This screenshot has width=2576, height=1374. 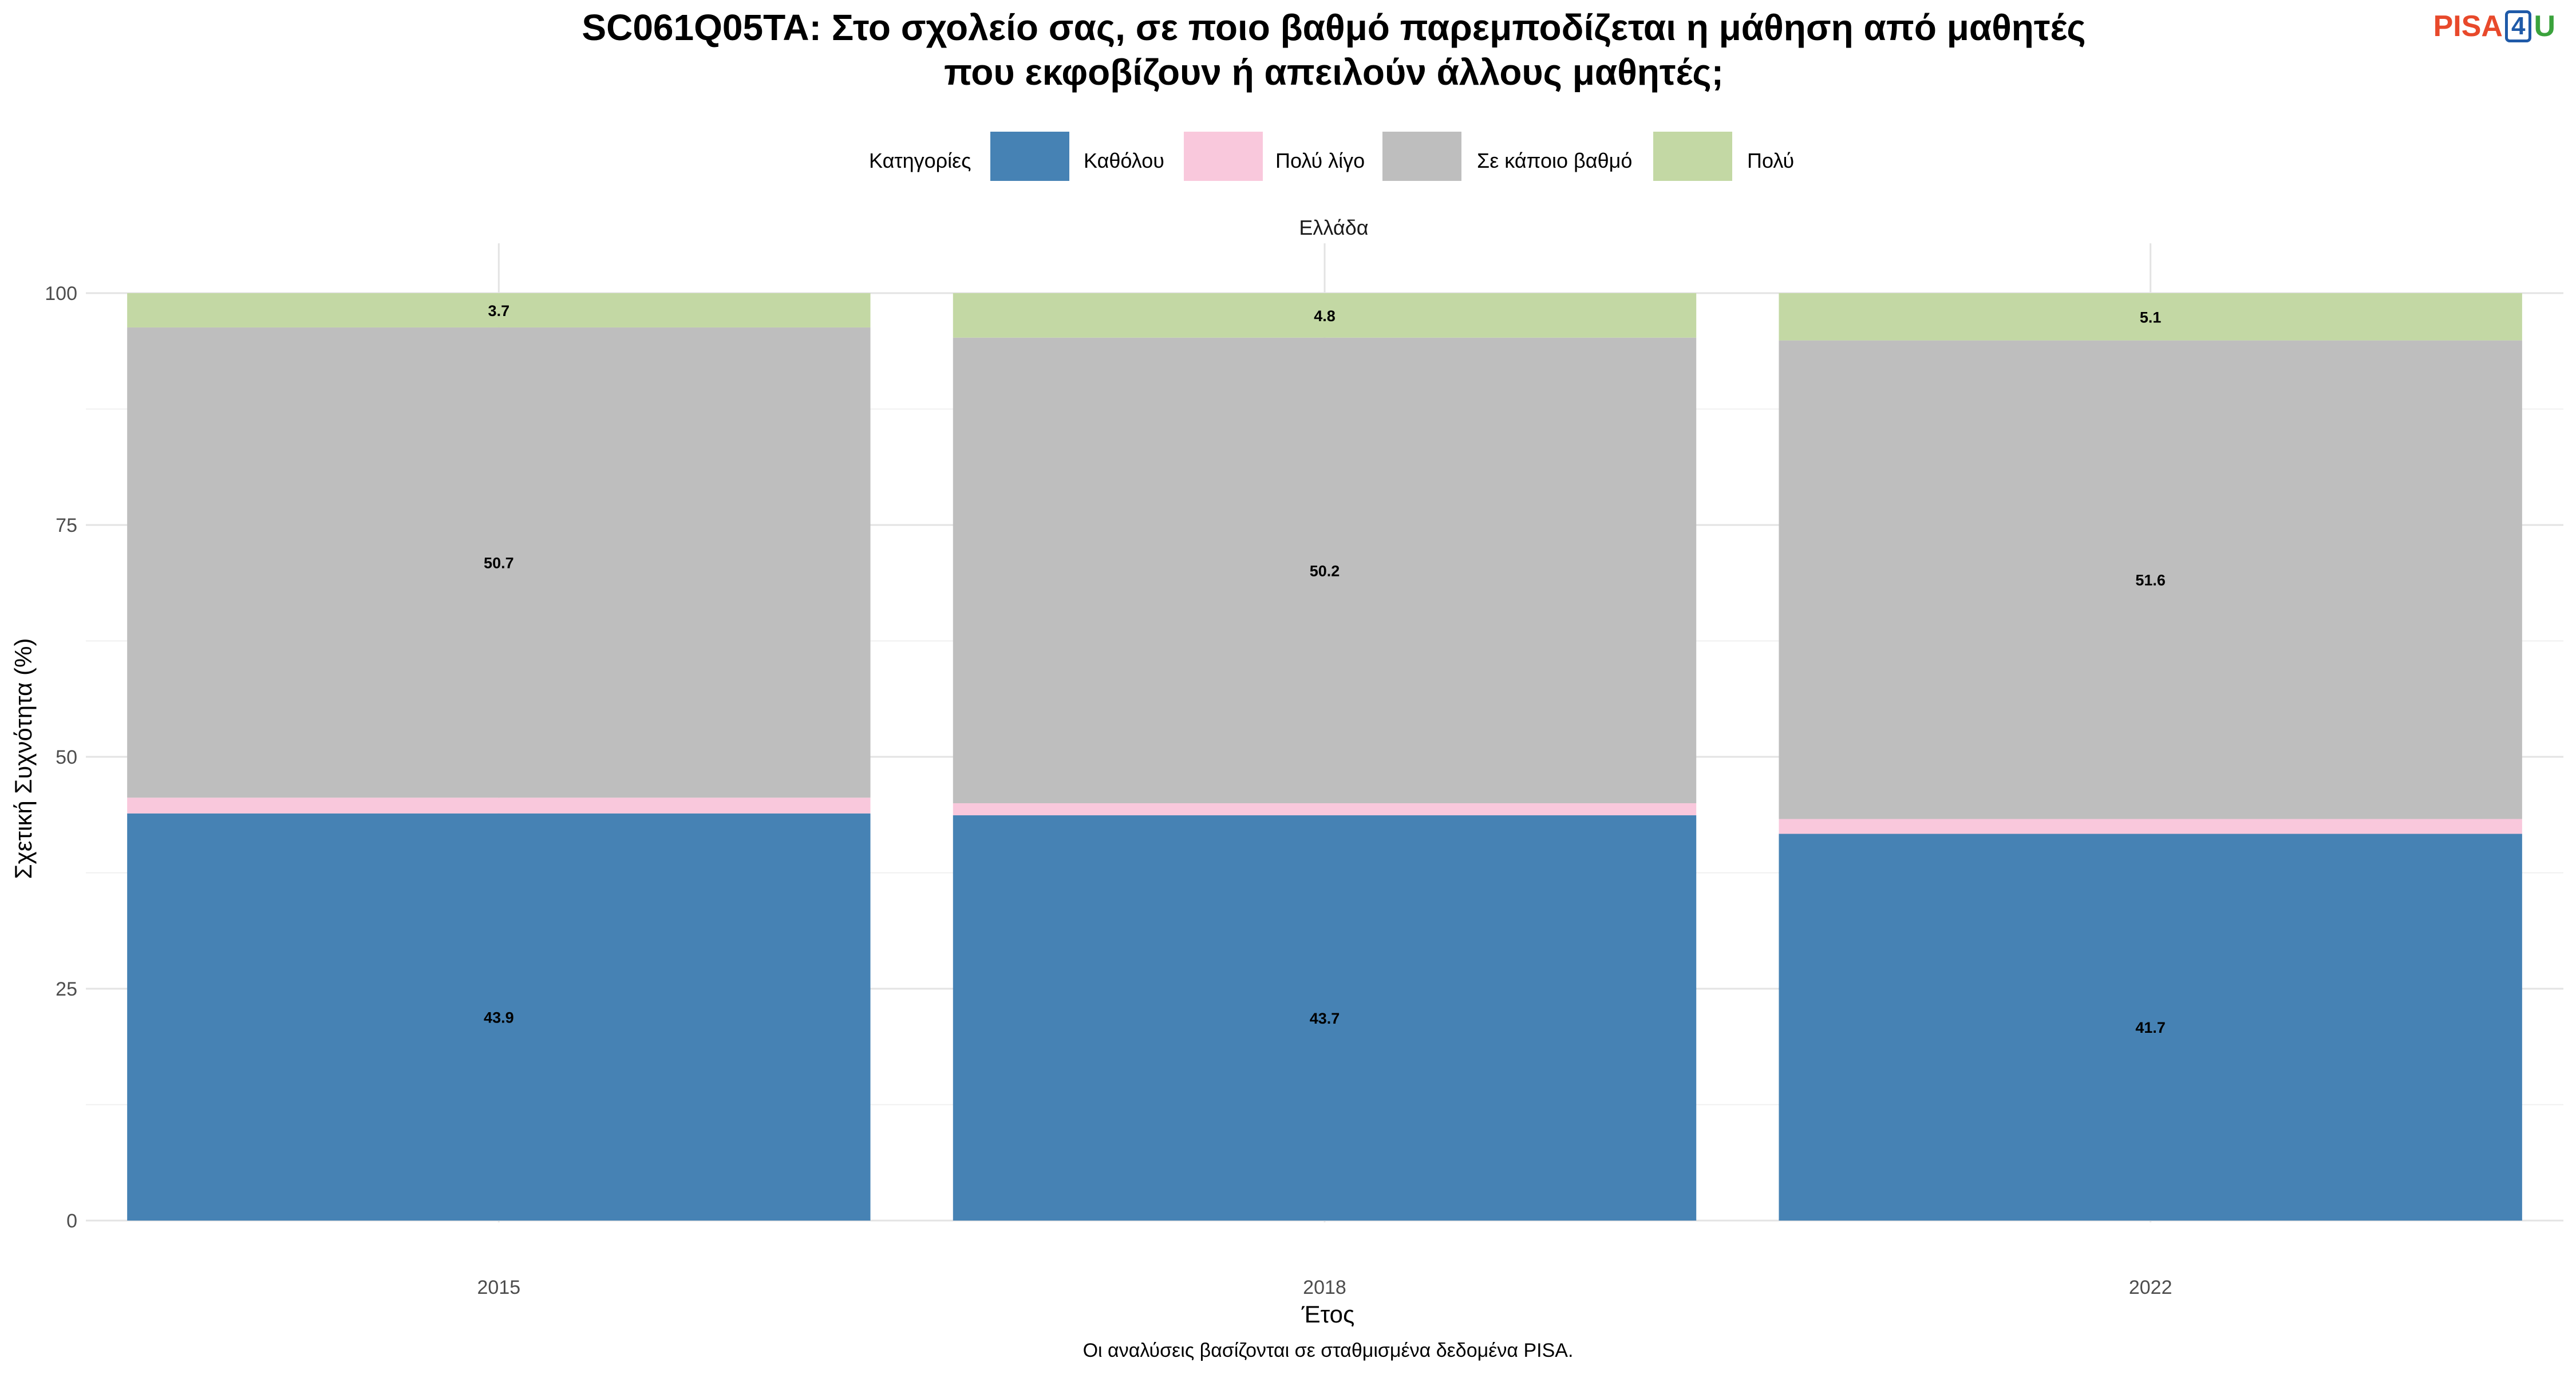 I want to click on legend-title: Κατηγορίες, so click(x=920, y=160).